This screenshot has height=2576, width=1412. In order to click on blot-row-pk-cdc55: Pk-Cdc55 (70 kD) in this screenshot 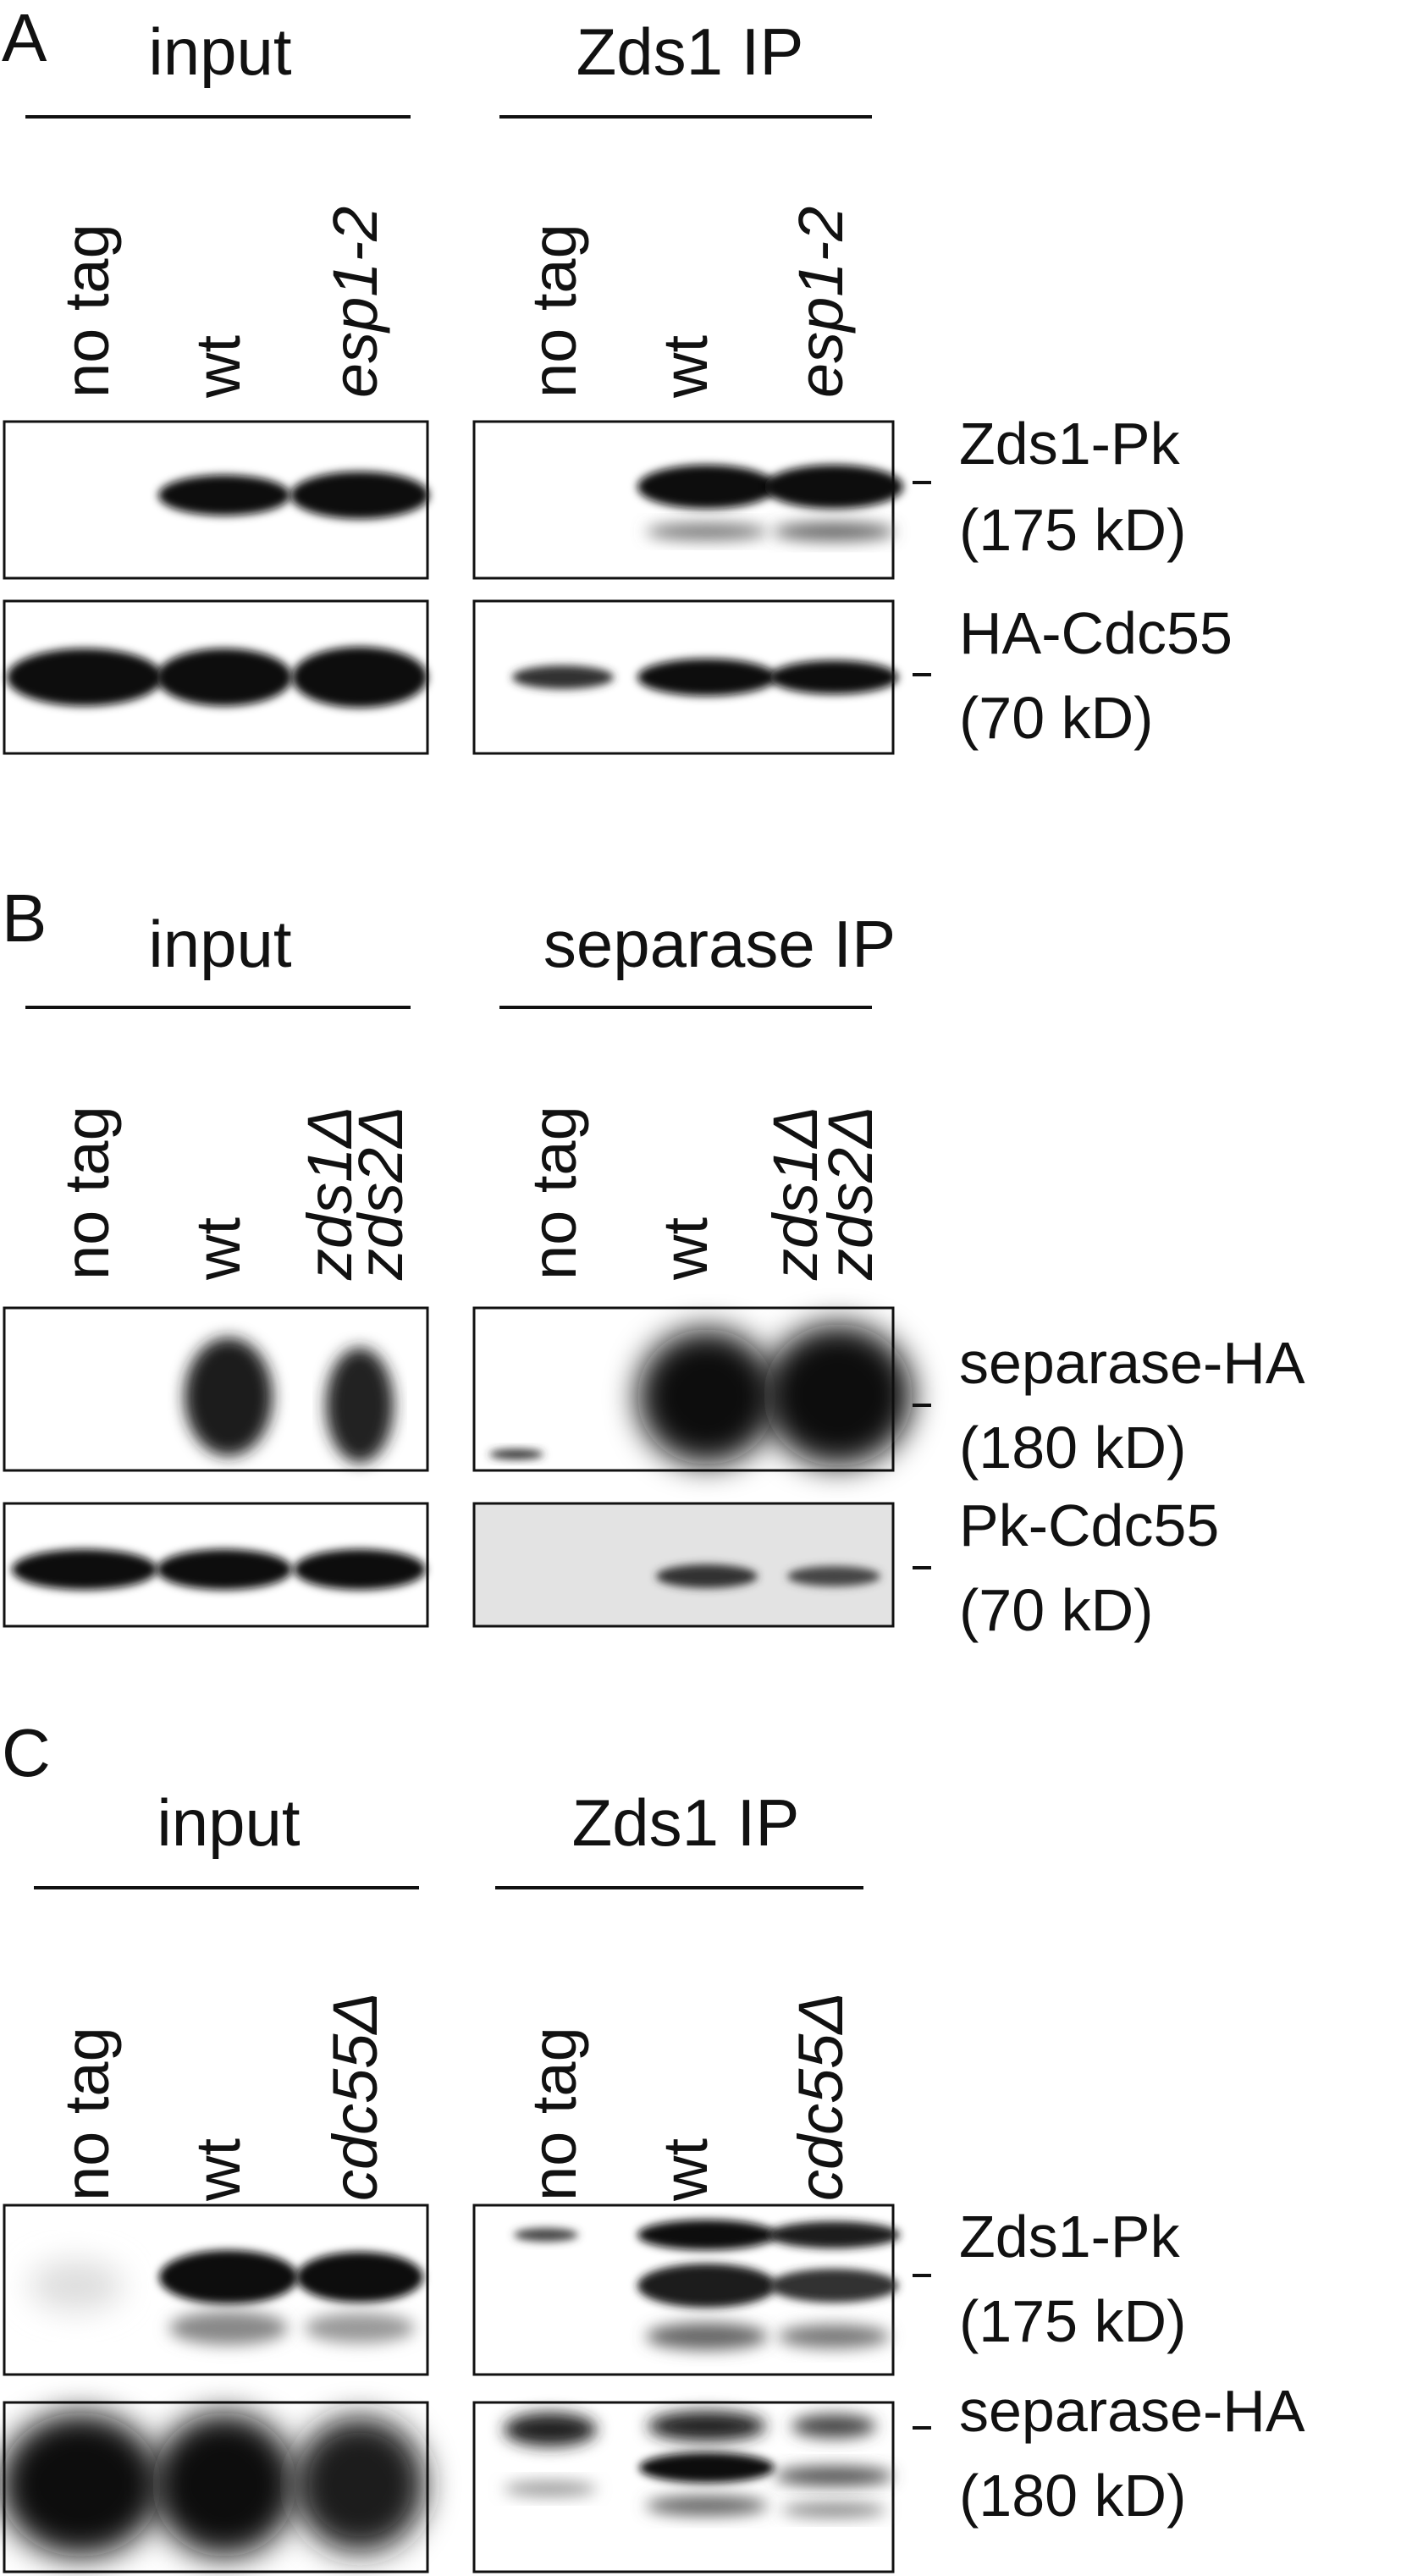, I will do `click(611, 1568)`.